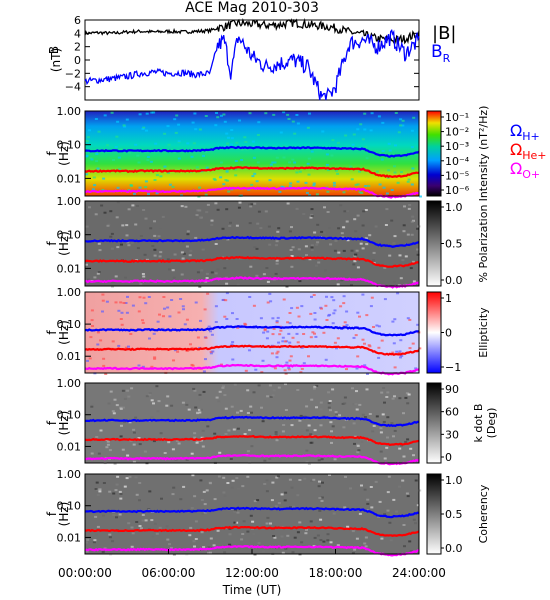  Describe the element at coordinates (252, 564) in the screenshot. I see `time-axis: 00:00:00 06:00:00 12:00:00 18:00:00 24:00:00` at that location.